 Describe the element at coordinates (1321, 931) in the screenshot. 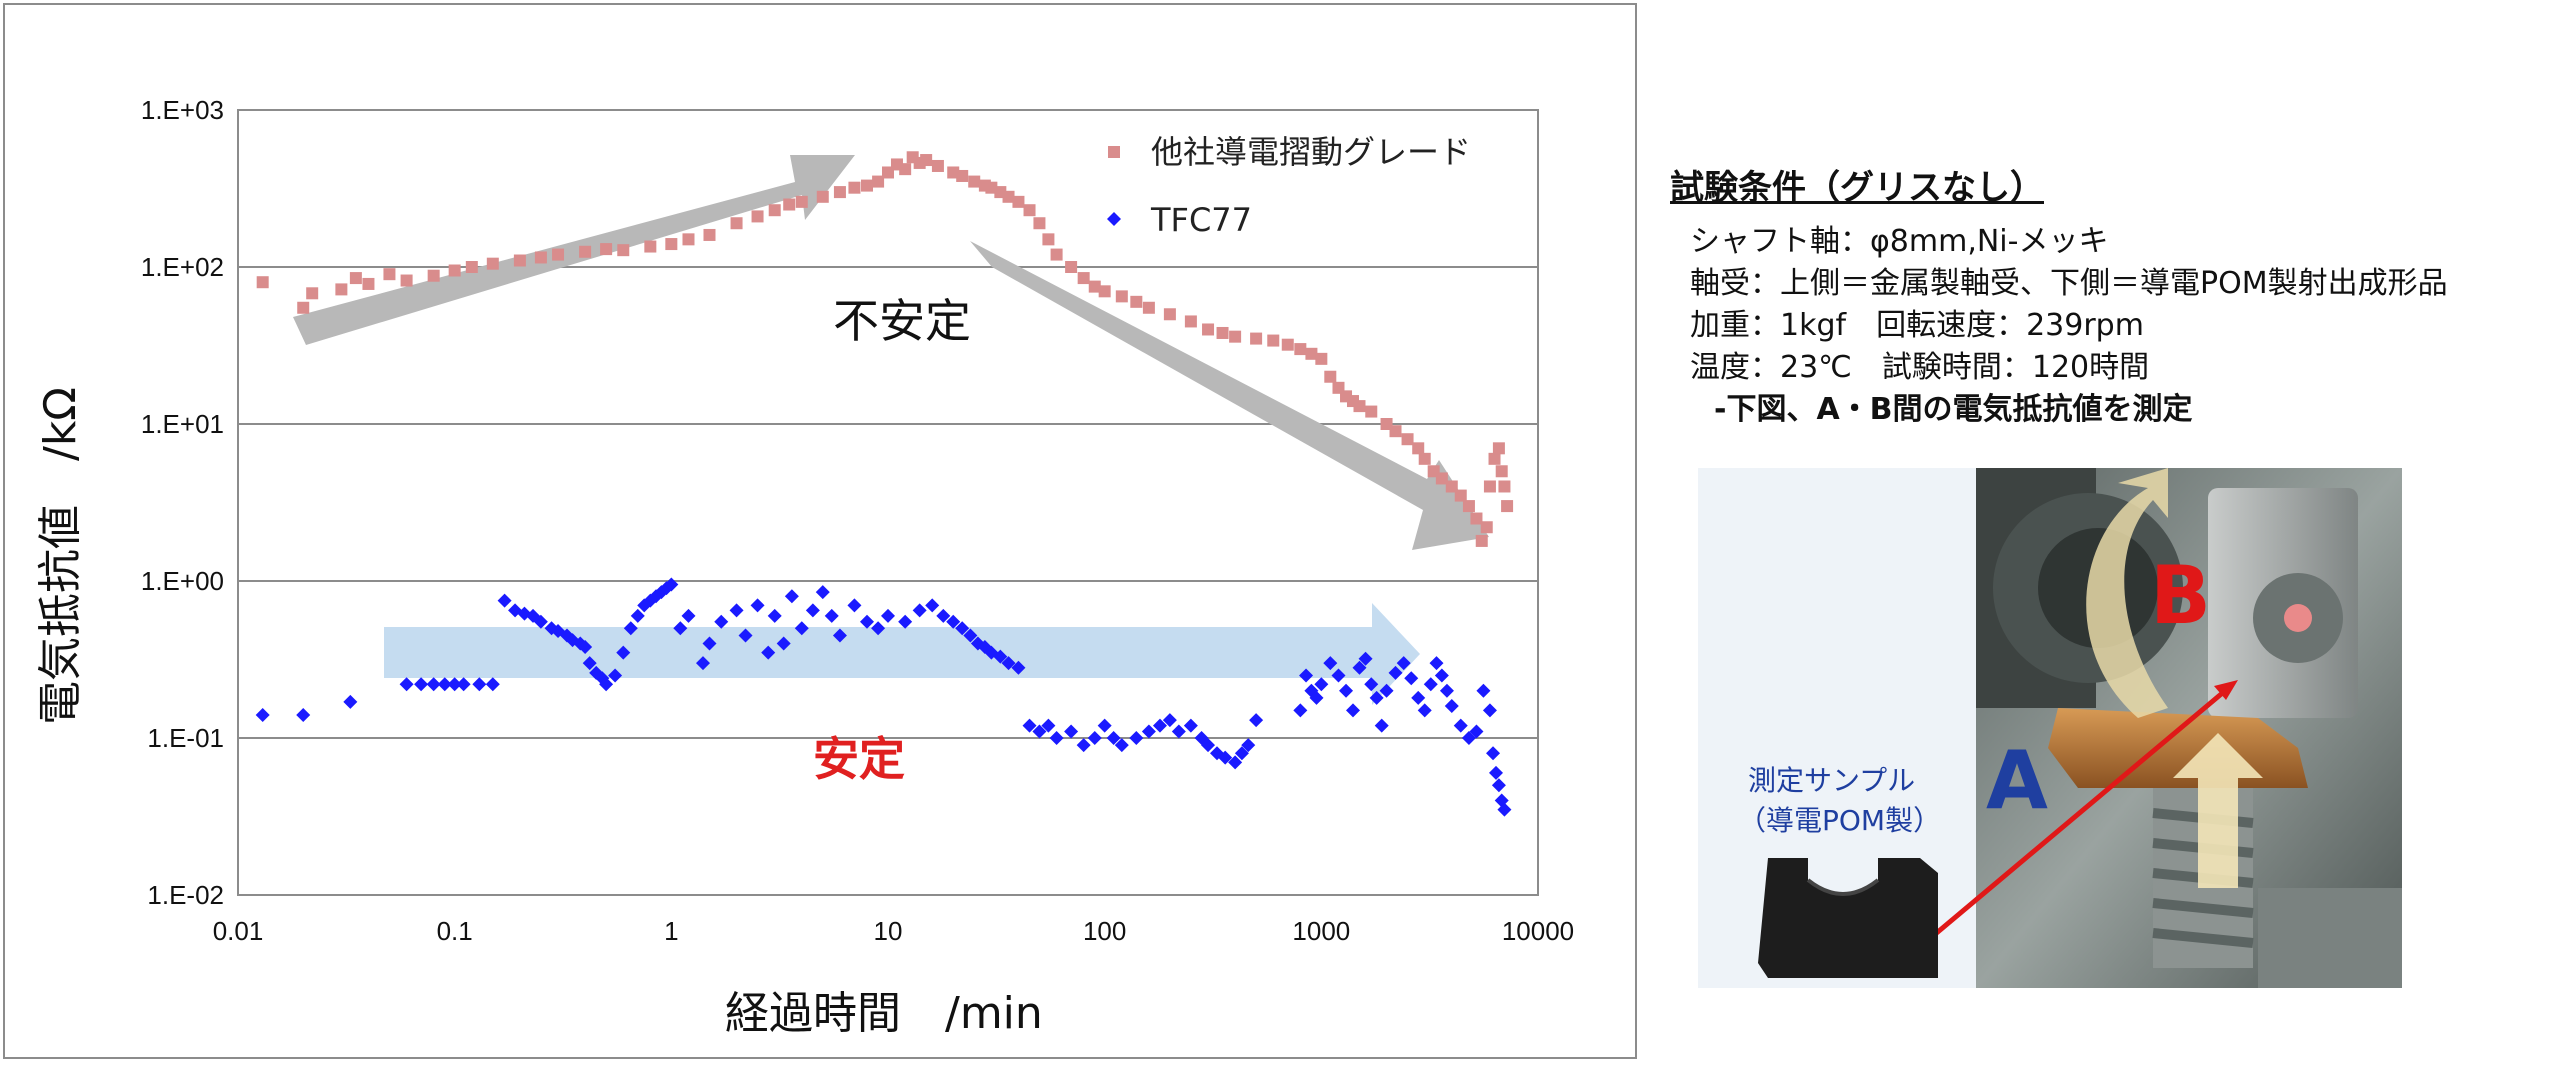

I see `x-tick-label: 1000` at that location.